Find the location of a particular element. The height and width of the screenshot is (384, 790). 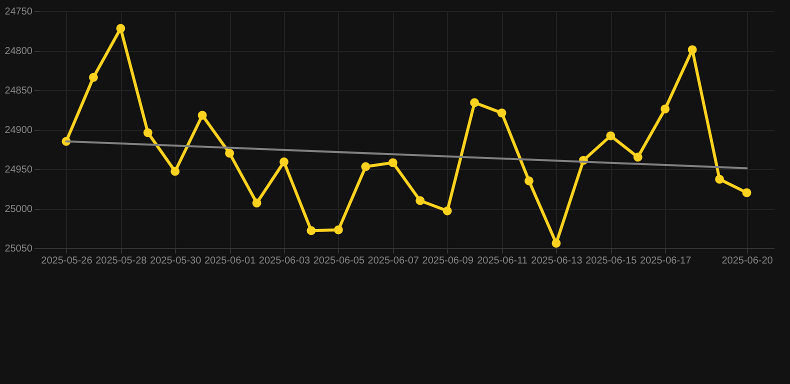

y-tick-label: 25050 is located at coordinates (18, 249).